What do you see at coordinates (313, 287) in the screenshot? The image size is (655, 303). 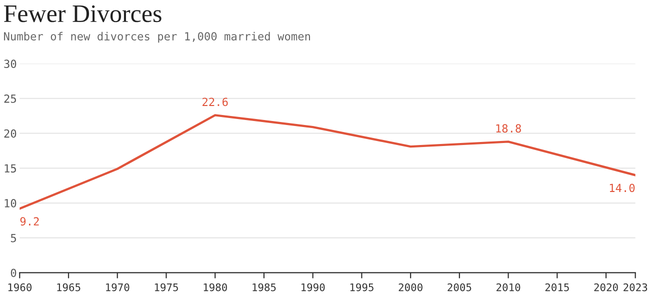 I see `x-tick-label: 1990` at bounding box center [313, 287].